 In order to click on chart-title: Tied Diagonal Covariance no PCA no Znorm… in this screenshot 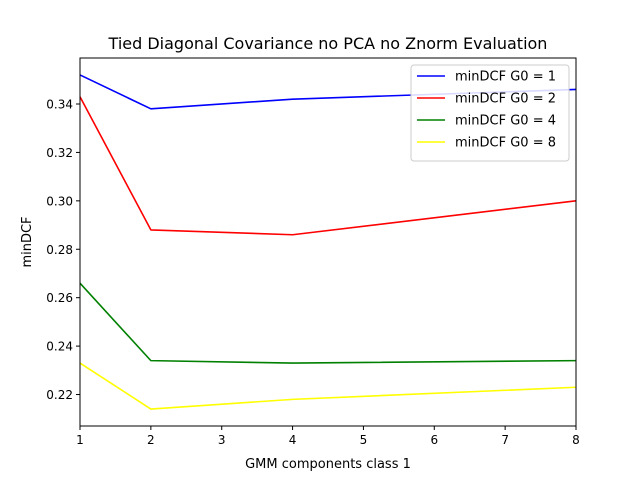, I will do `click(328, 43)`.